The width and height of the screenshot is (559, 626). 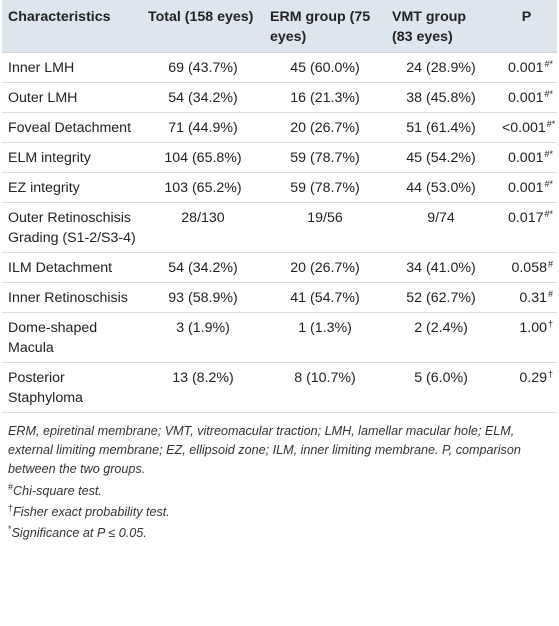 I want to click on cell-p-value: <0.001#*, so click(x=526, y=127).